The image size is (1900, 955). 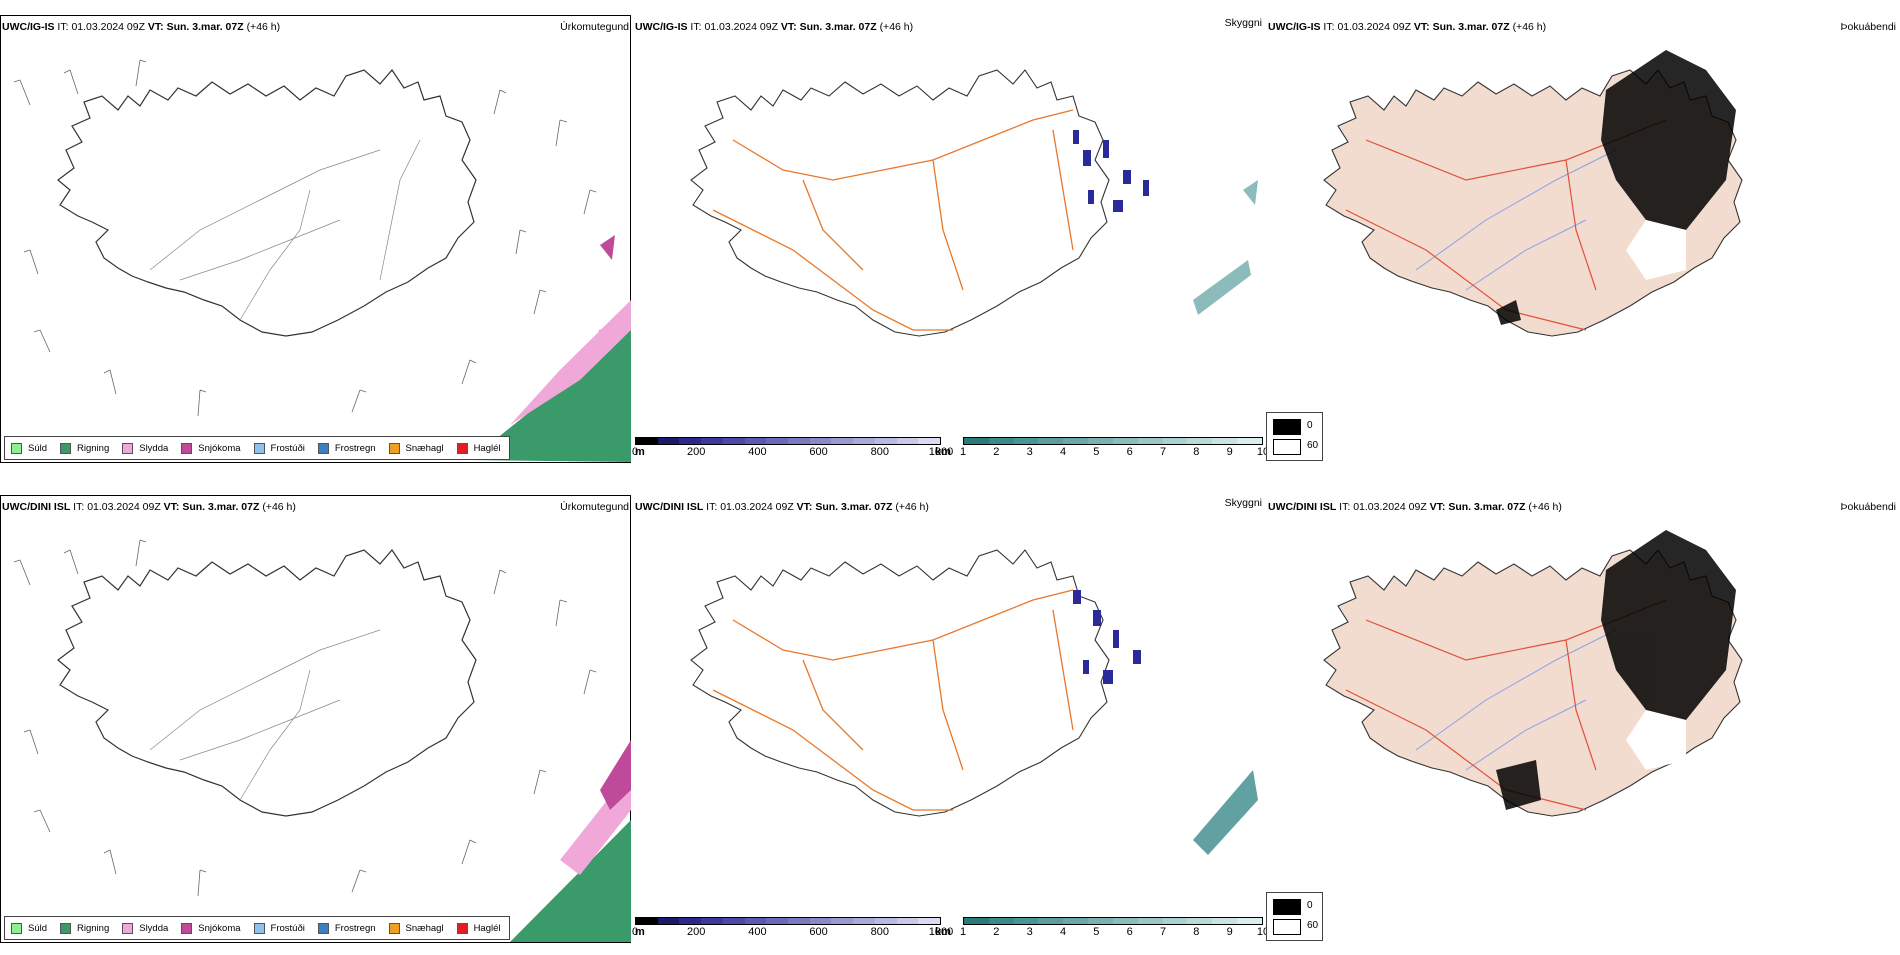 I want to click on legend-item: Haglél, so click(x=478, y=448).